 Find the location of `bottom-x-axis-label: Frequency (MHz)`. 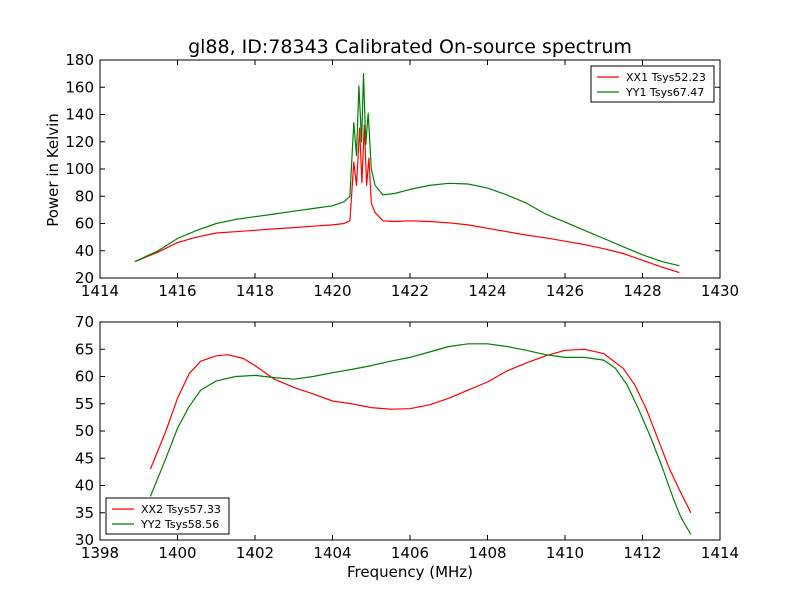

bottom-x-axis-label: Frequency (MHz) is located at coordinates (410, 572).